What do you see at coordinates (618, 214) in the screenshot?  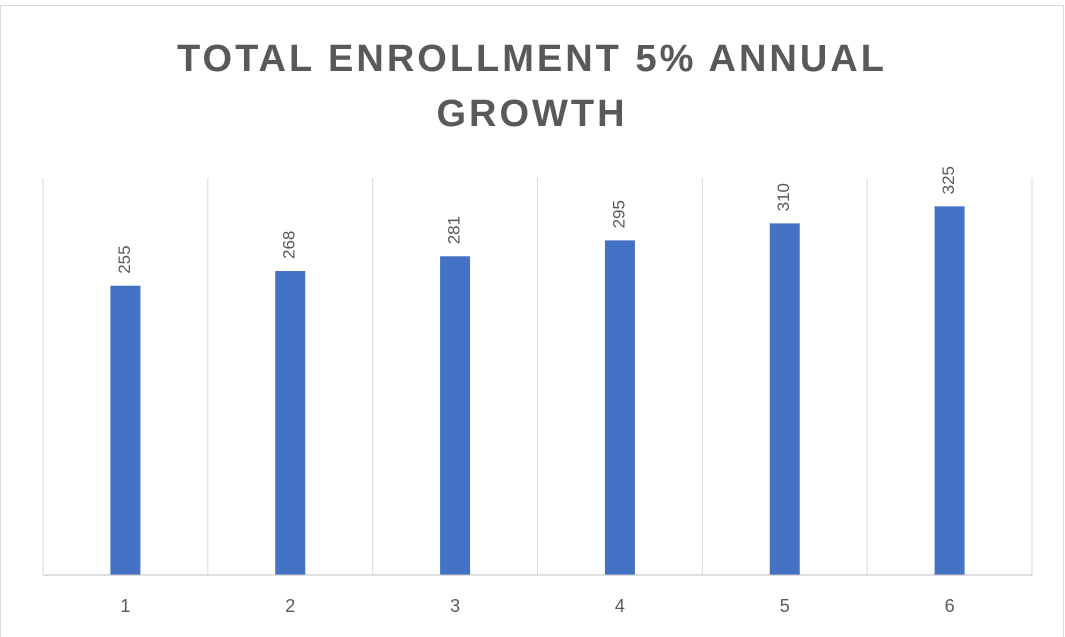 I see `data-label: 295` at bounding box center [618, 214].